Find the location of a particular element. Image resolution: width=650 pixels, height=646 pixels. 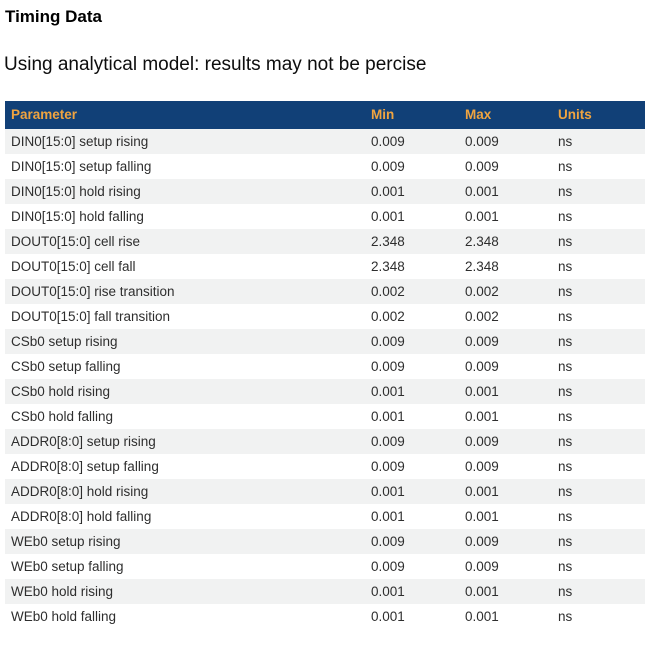

table-row: DIN0[15:0] setup rising 0.009 0.009 ns is located at coordinates (325, 141).